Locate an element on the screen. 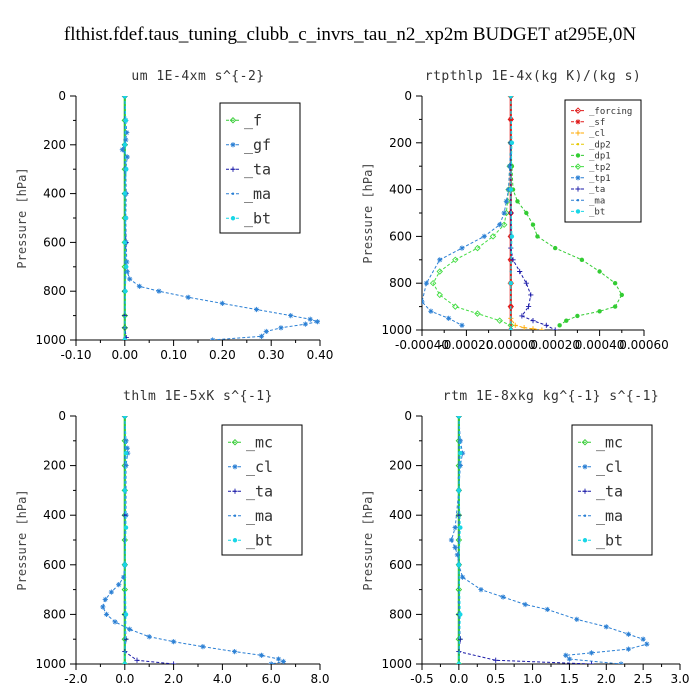 The height and width of the screenshot is (700, 700). y-tick-label: 600 is located at coordinates (54, 242).